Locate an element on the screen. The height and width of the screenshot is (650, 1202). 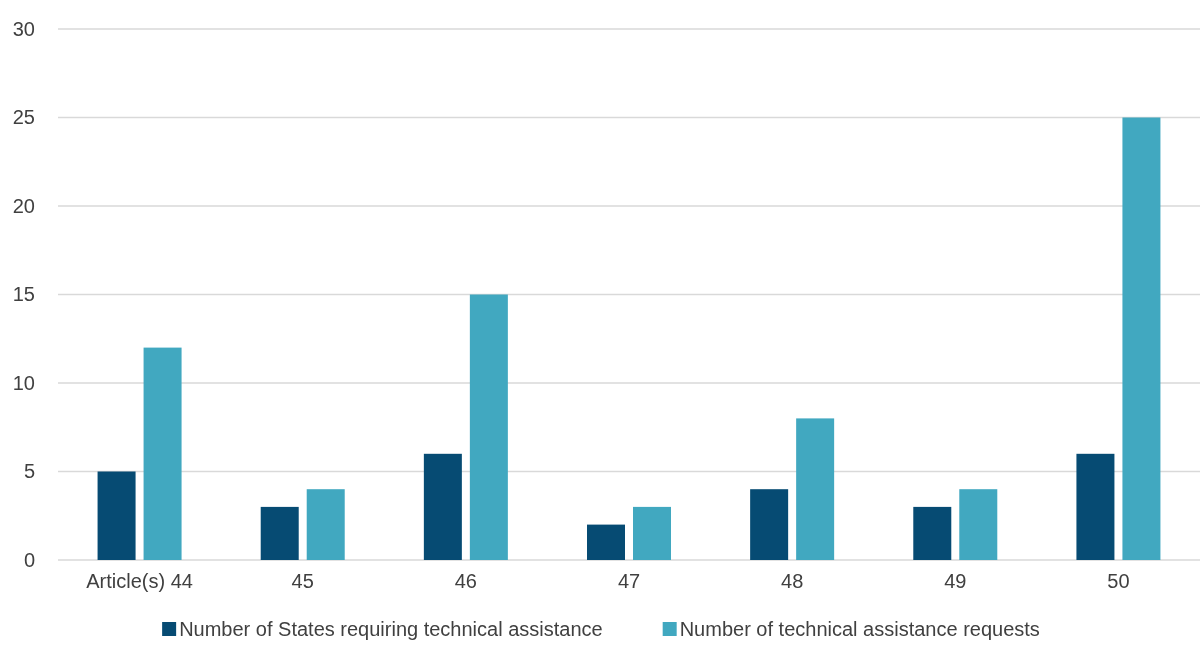
x-tick-label: 48 is located at coordinates (792, 581).